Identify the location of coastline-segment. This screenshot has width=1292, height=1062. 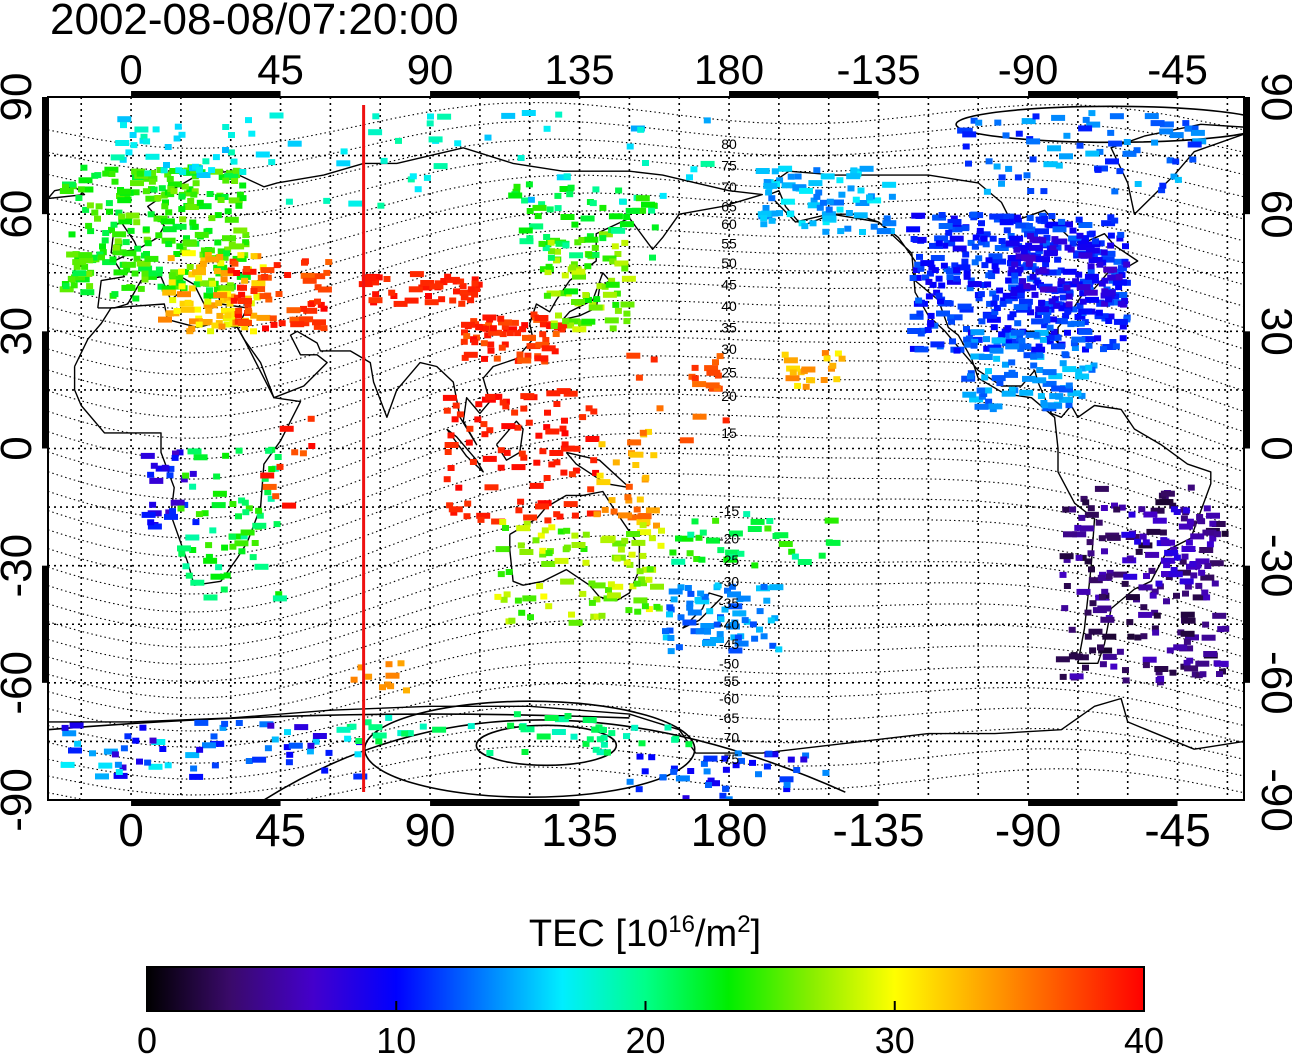
(575, 546).